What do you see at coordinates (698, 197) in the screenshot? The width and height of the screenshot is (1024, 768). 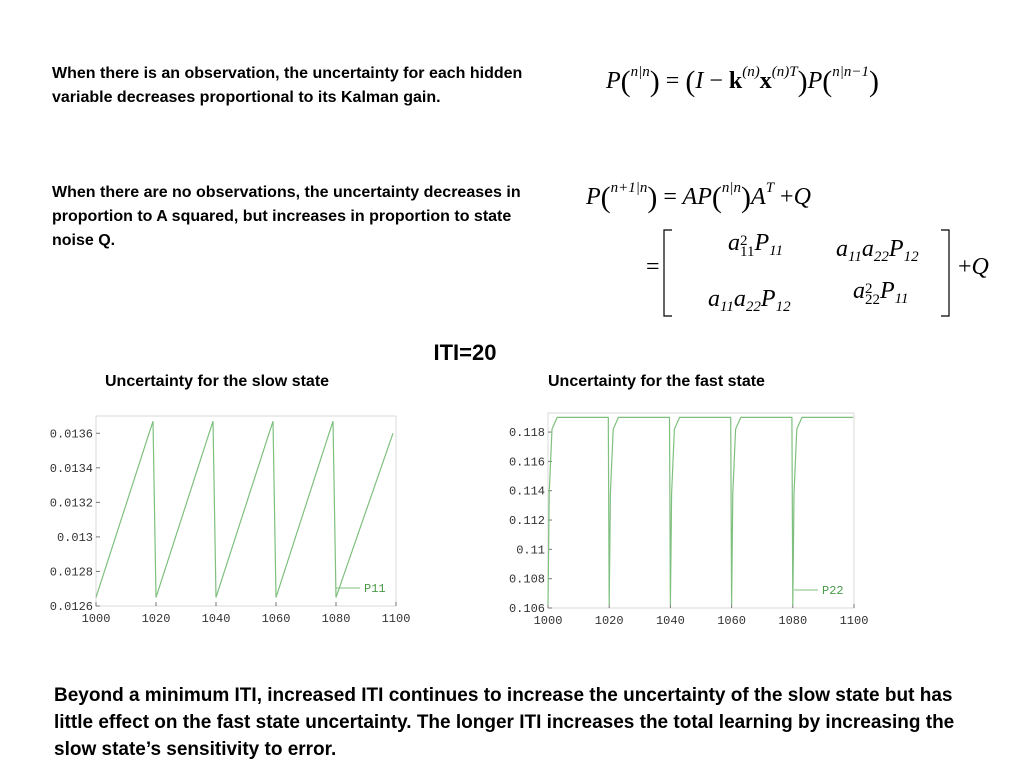 I see `prediction-equation: P(n+1|n) = AP(n|n)AT +Q` at bounding box center [698, 197].